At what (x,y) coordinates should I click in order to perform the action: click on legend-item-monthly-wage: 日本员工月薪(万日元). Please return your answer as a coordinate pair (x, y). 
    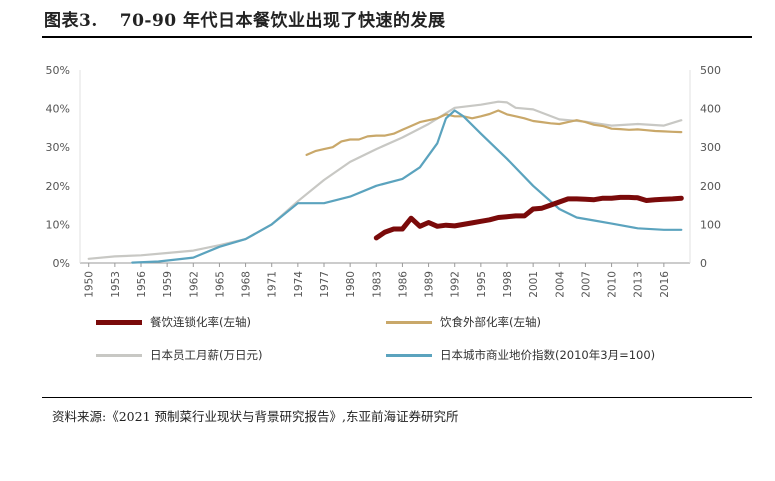
    Looking at the image, I should click on (179, 355).